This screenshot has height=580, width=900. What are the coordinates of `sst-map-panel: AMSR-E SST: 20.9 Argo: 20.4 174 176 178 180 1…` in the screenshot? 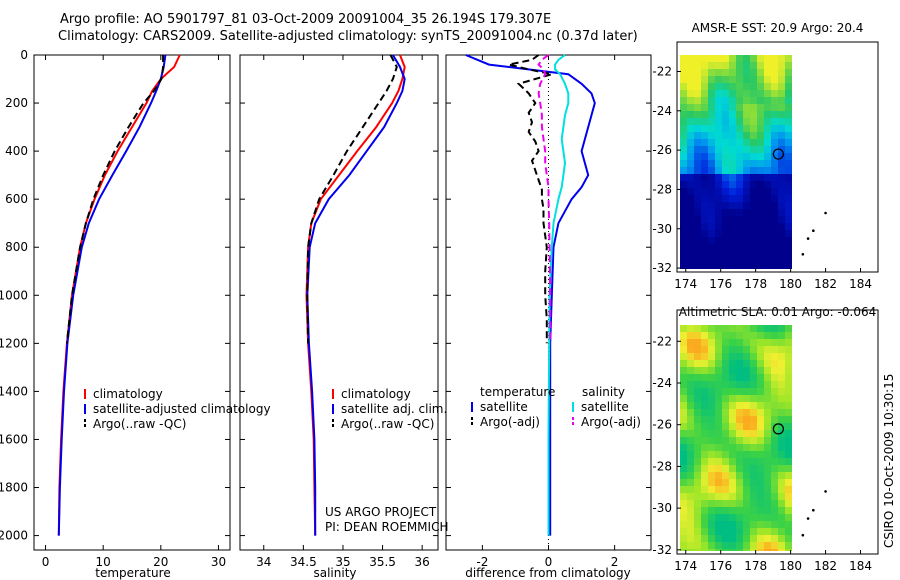 It's located at (765, 156).